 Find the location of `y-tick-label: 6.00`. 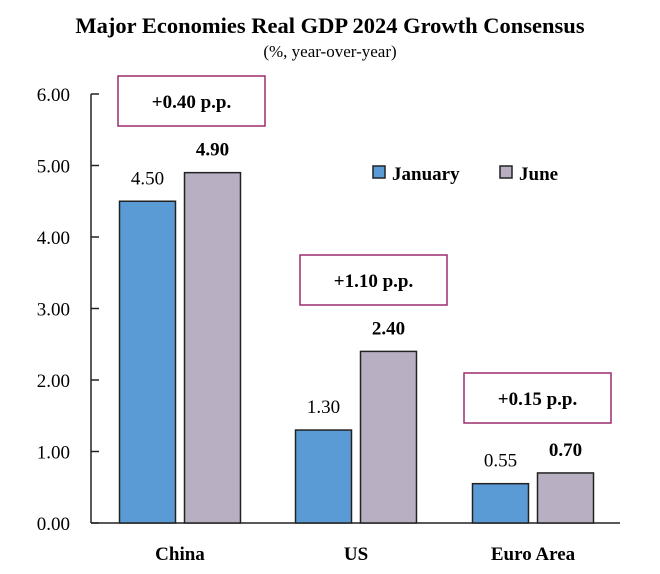

y-tick-label: 6.00 is located at coordinates (53, 95).